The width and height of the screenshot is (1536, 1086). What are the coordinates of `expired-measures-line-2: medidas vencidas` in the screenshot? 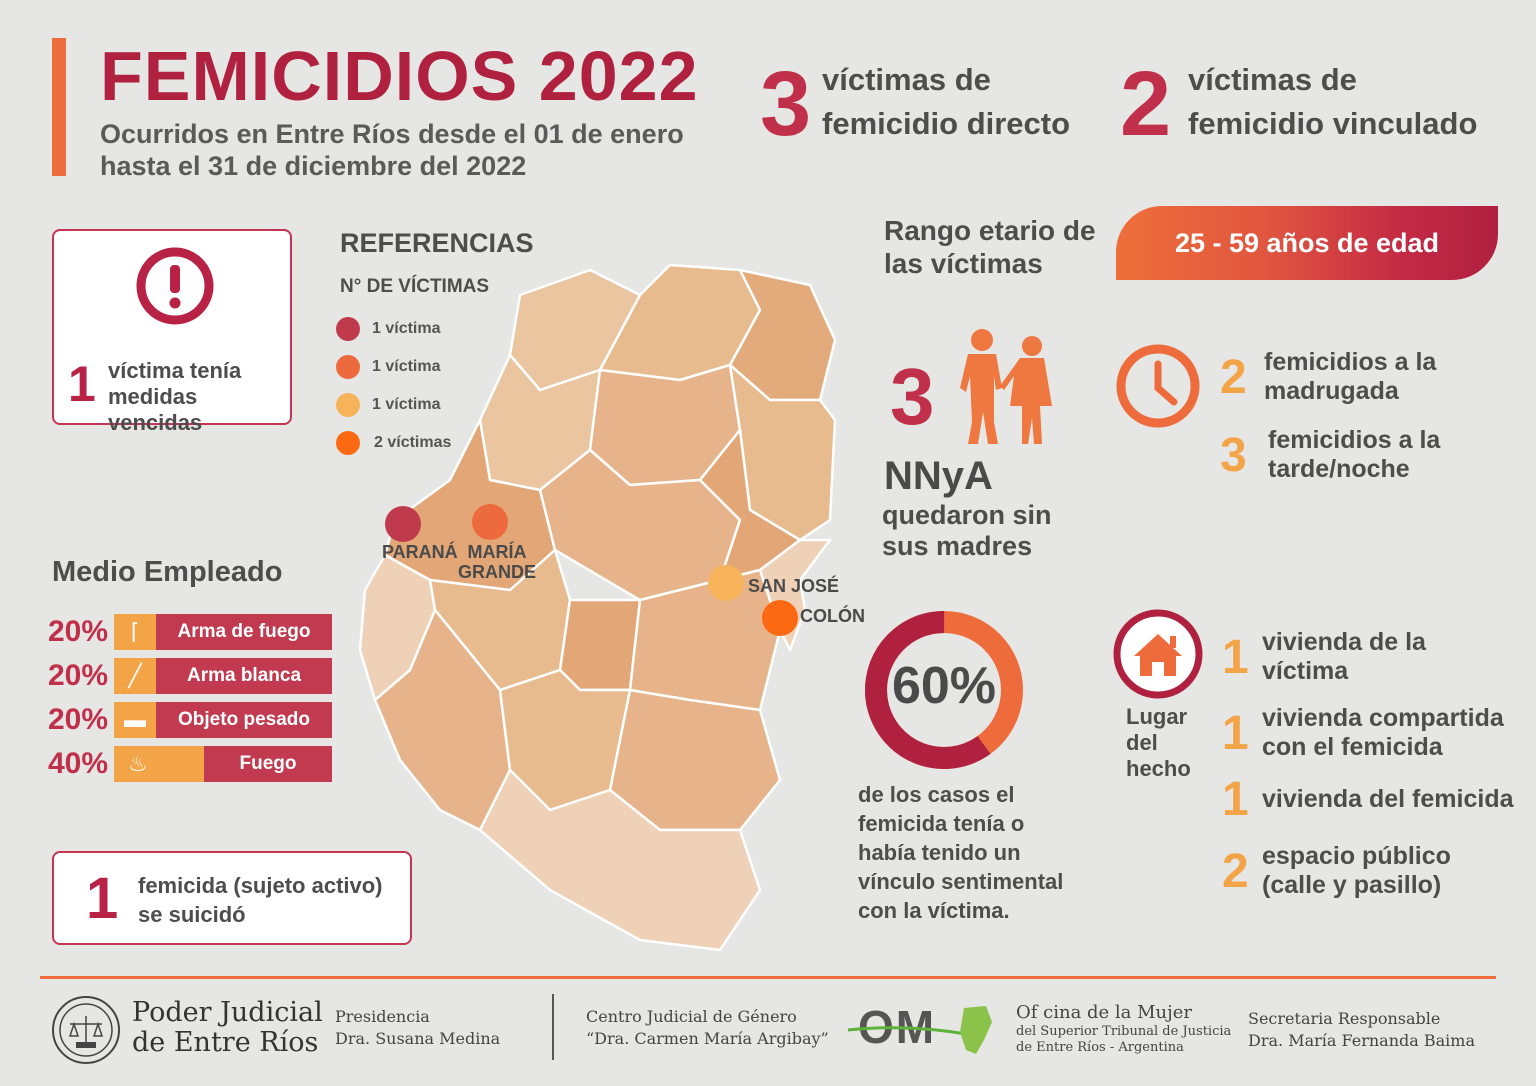 It's located at (155, 409).